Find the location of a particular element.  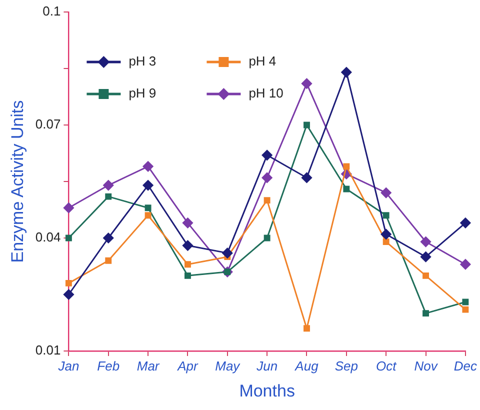

y-tick-label: 0.04 is located at coordinates (48, 237).